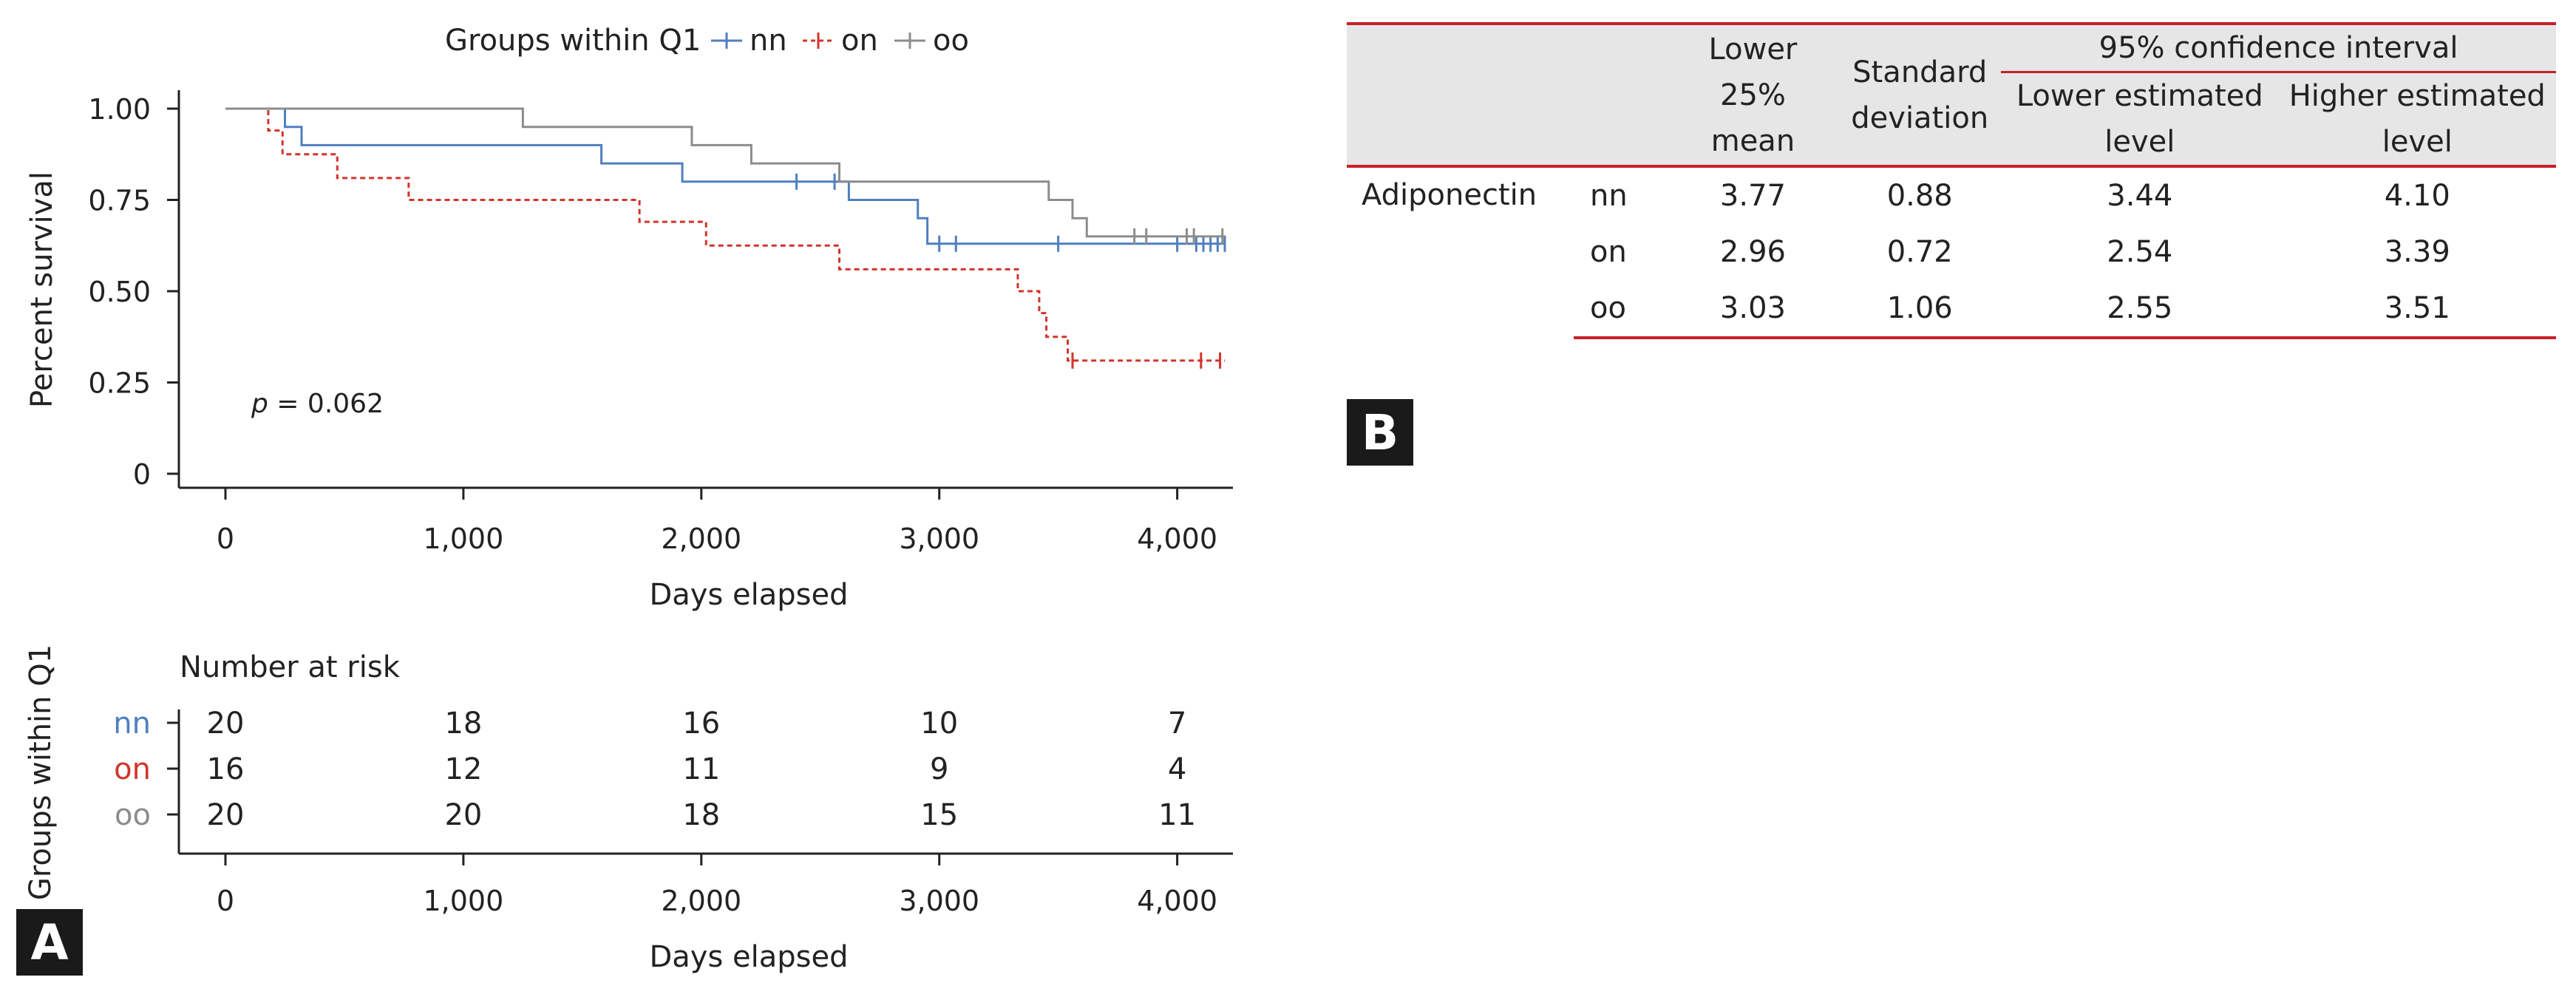 This screenshot has height=997, width=2576. Describe the element at coordinates (119, 292) in the screenshot. I see `y-tick-label: 0.50` at that location.